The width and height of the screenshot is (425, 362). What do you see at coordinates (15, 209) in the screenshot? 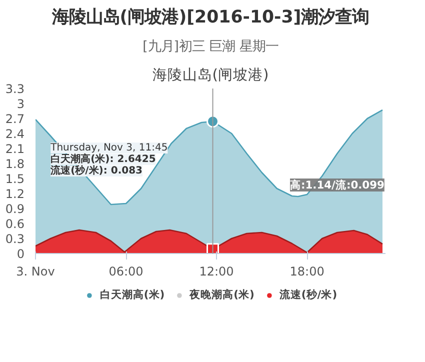
I see `y-tick-label: 0.9` at bounding box center [15, 209].